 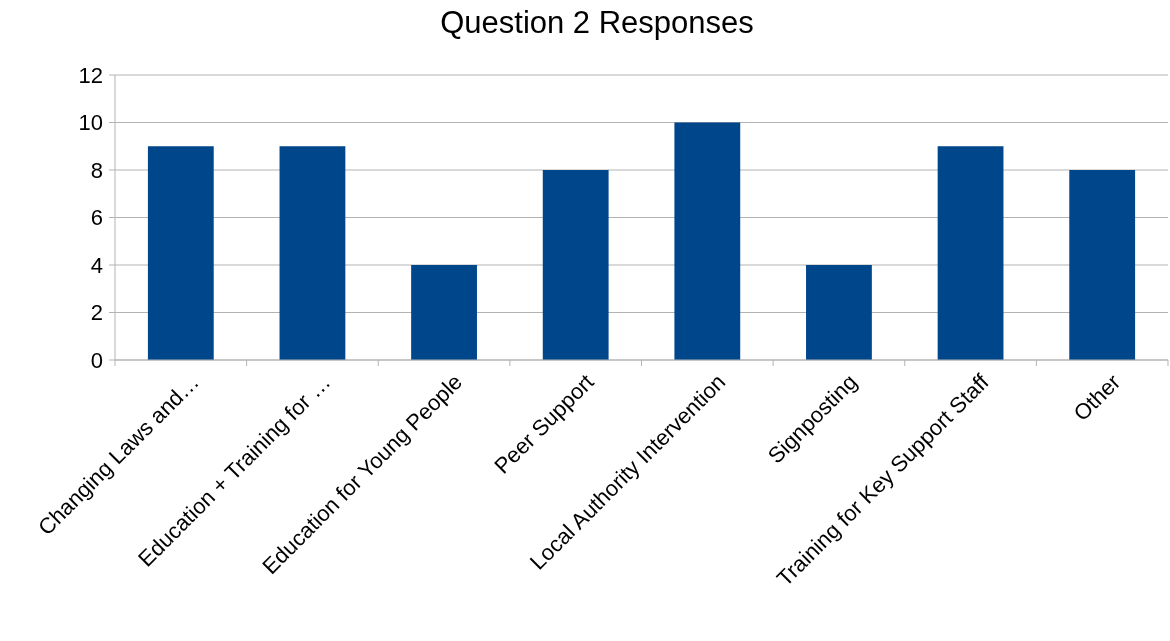 What do you see at coordinates (96, 218) in the screenshot?
I see `y-tick-label: 6` at bounding box center [96, 218].